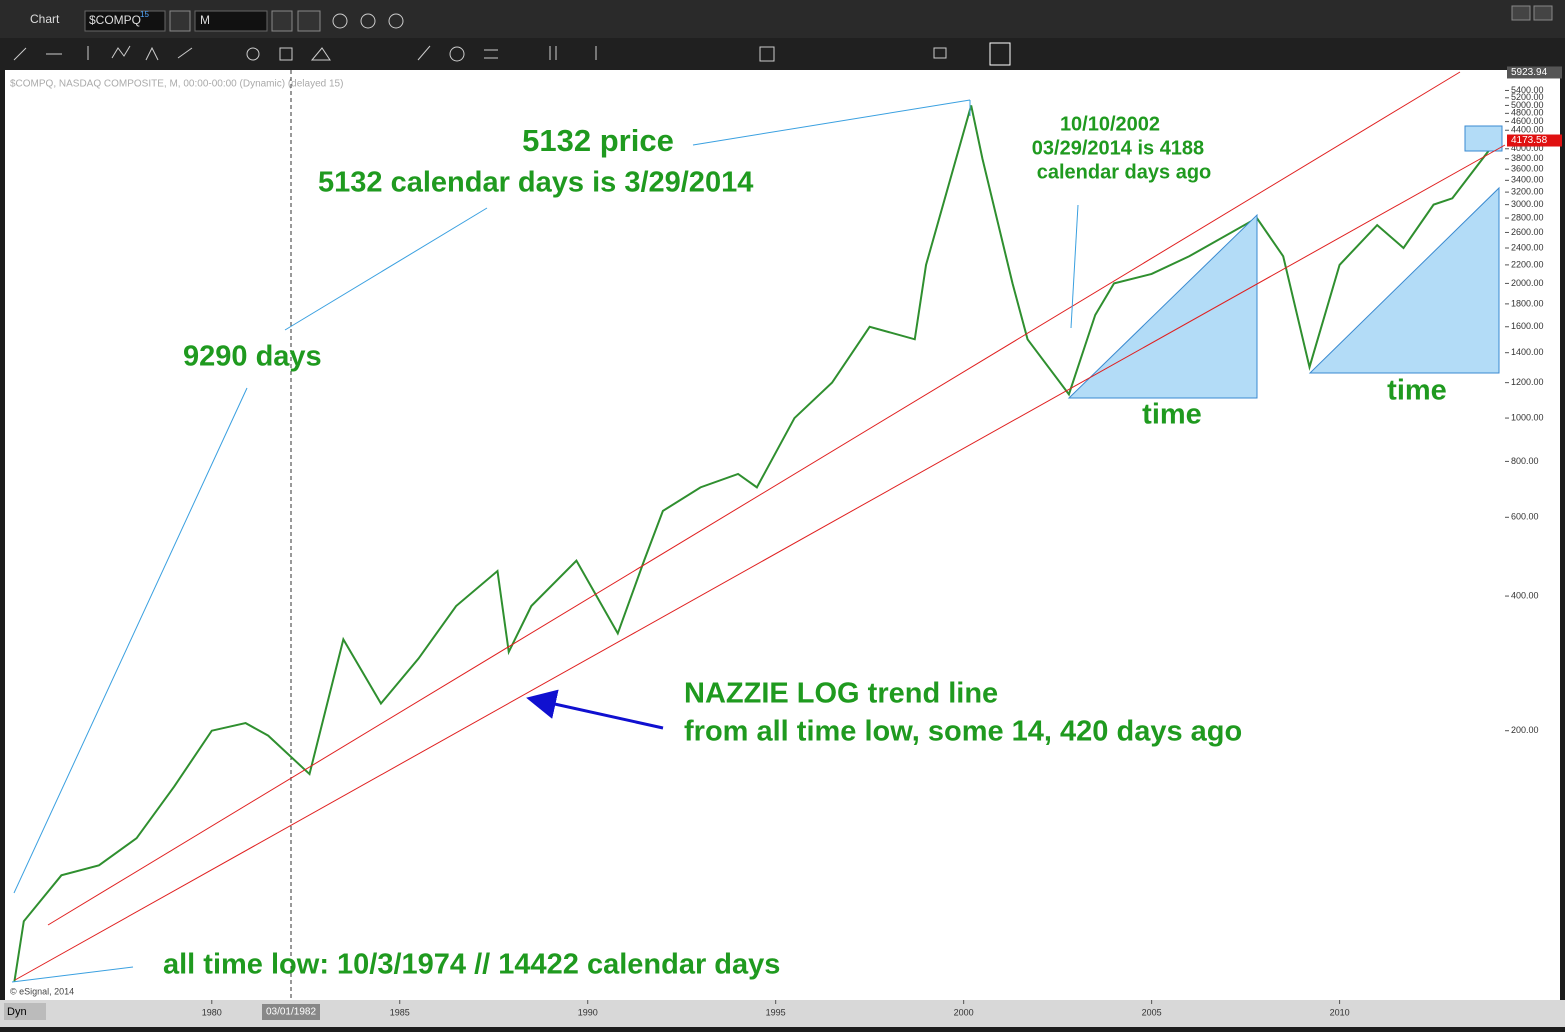 Image resolution: width=1565 pixels, height=1032 pixels. I want to click on y-tick-label: 2000.00, so click(1527, 283).